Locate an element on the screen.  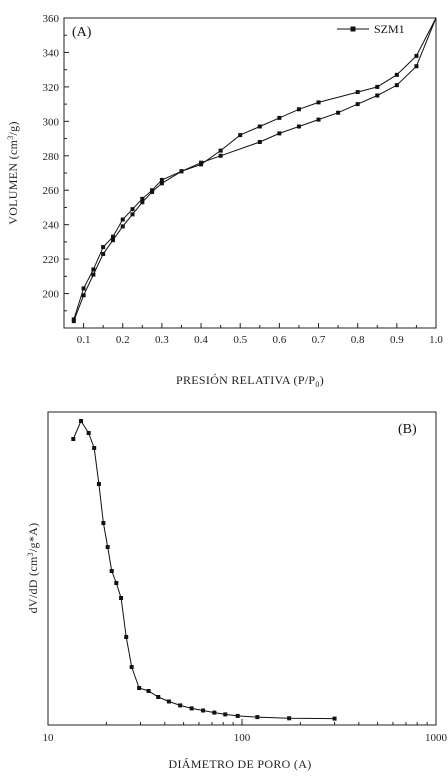
panel-b-y-axis-title: dV/dD (cm3/g*A) is located at coordinates (33, 568).